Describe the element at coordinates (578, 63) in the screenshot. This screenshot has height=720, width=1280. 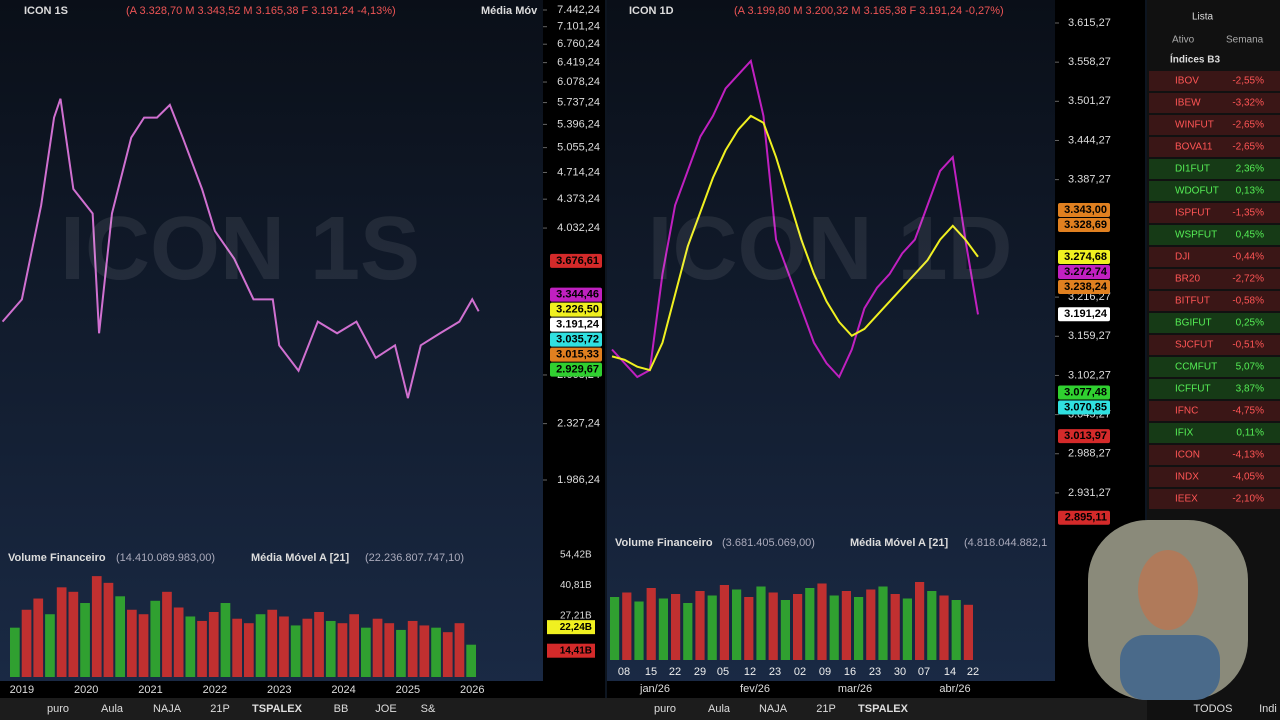
I see `y-tick-label: 6.419,24` at that location.